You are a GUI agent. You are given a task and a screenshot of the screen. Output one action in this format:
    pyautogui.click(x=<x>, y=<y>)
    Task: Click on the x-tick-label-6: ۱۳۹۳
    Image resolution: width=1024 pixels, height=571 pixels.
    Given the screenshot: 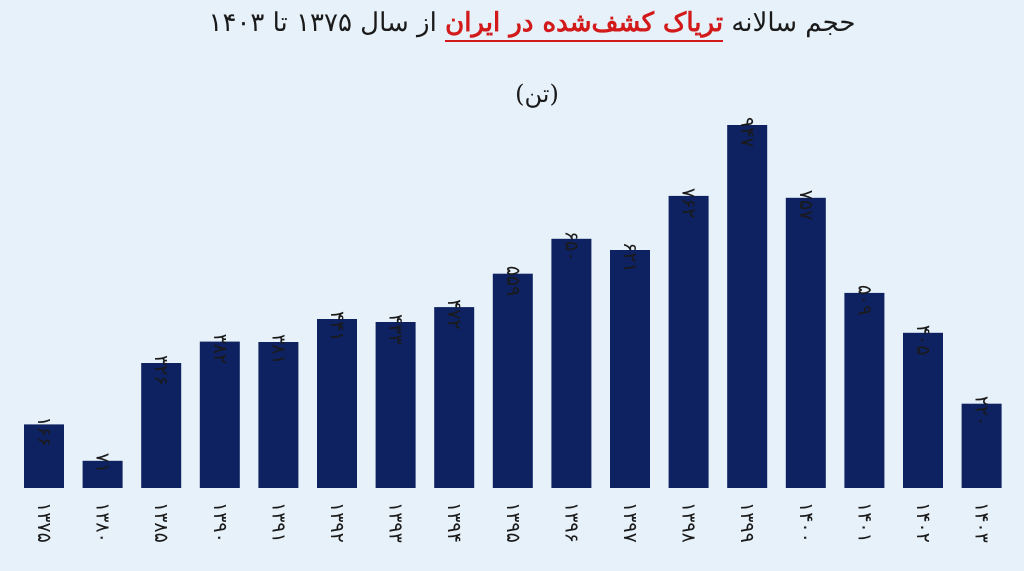 What is the action you would take?
    pyautogui.click(x=396, y=522)
    